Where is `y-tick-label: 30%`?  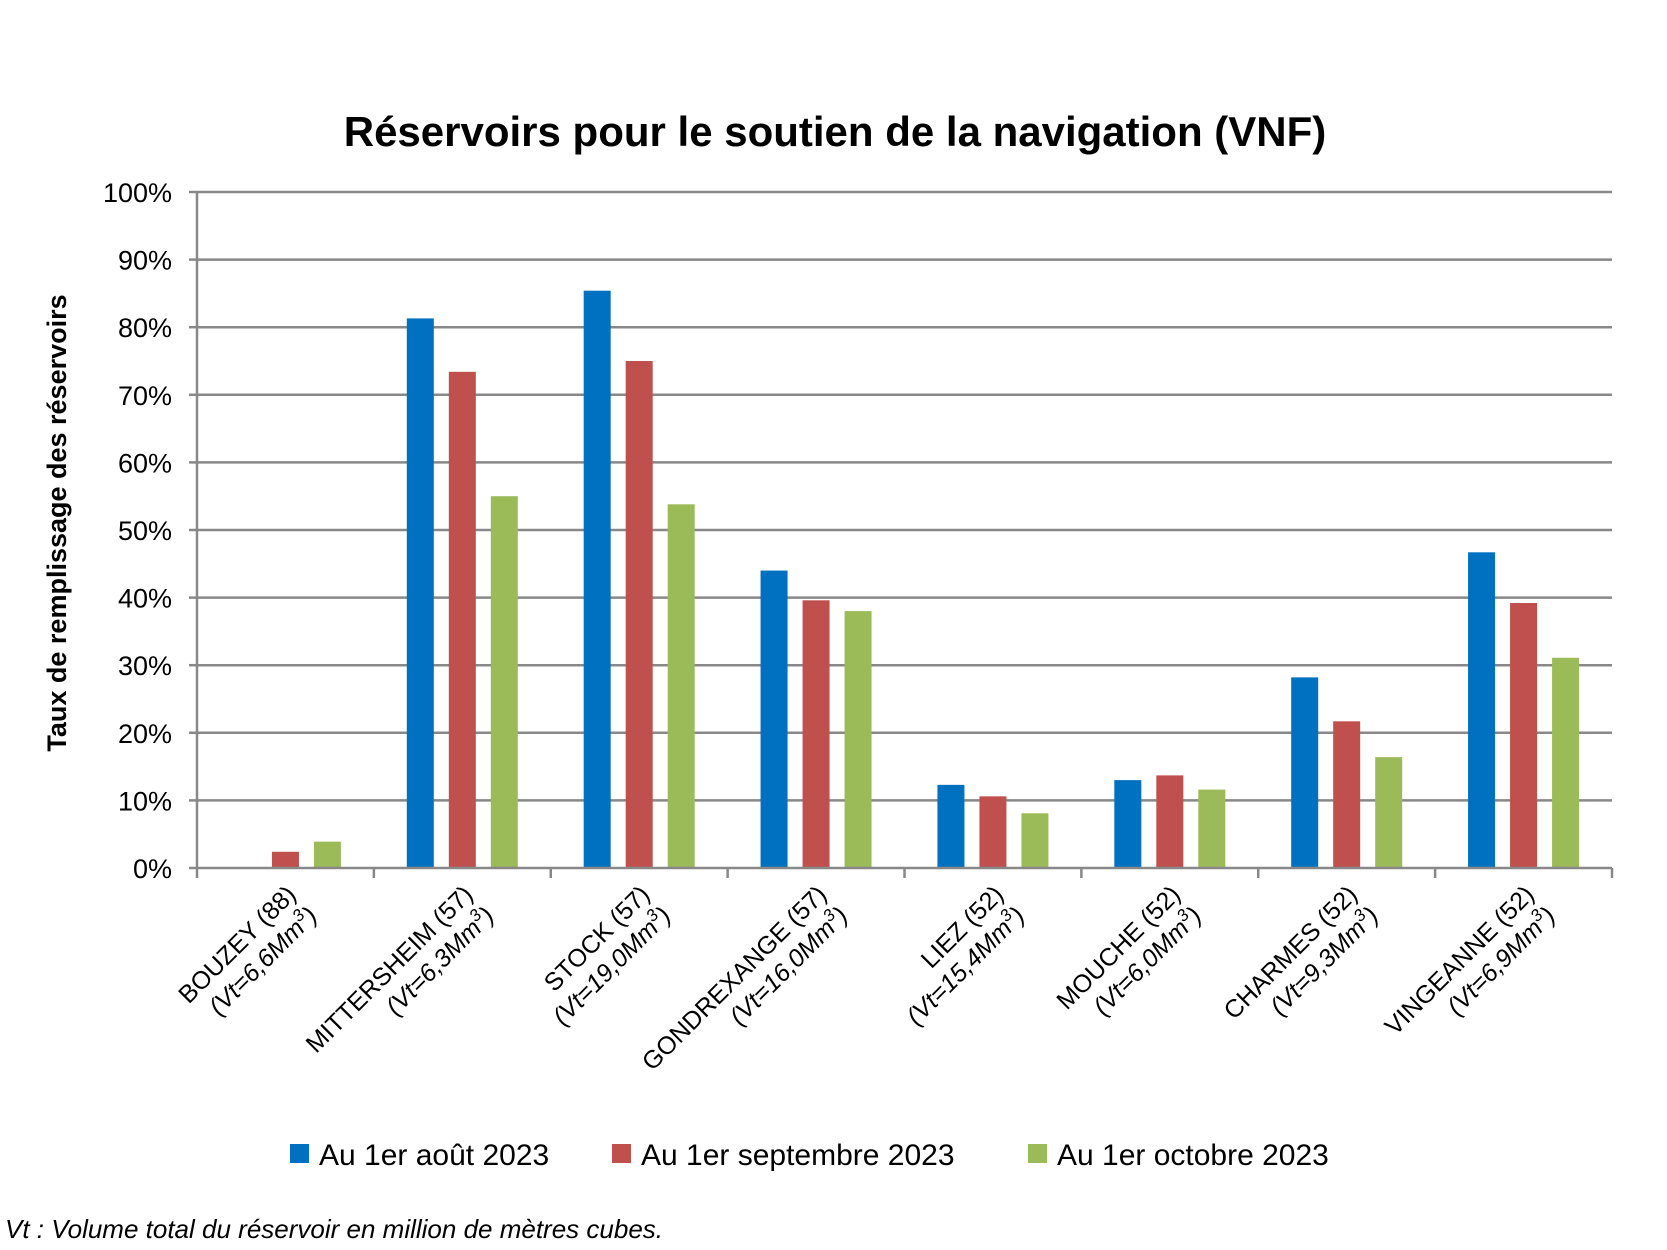 y-tick-label: 30% is located at coordinates (145, 666).